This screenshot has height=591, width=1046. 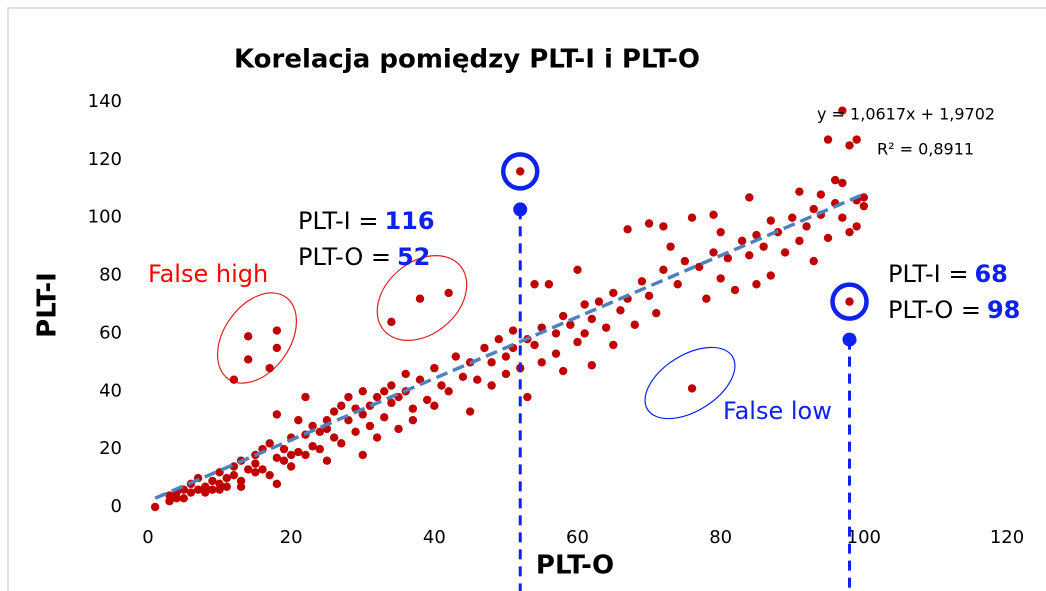 What do you see at coordinates (925, 149) in the screenshot?
I see `trendline-r2: R² = 0,8911` at bounding box center [925, 149].